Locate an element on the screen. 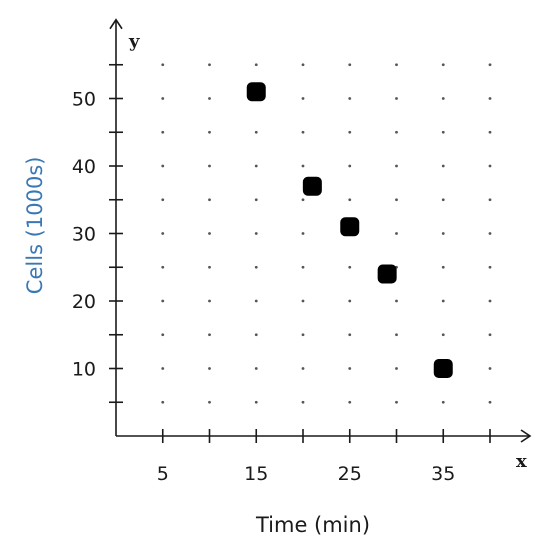 This screenshot has height=544, width=552. x-tick-label: 5 is located at coordinates (163, 474).